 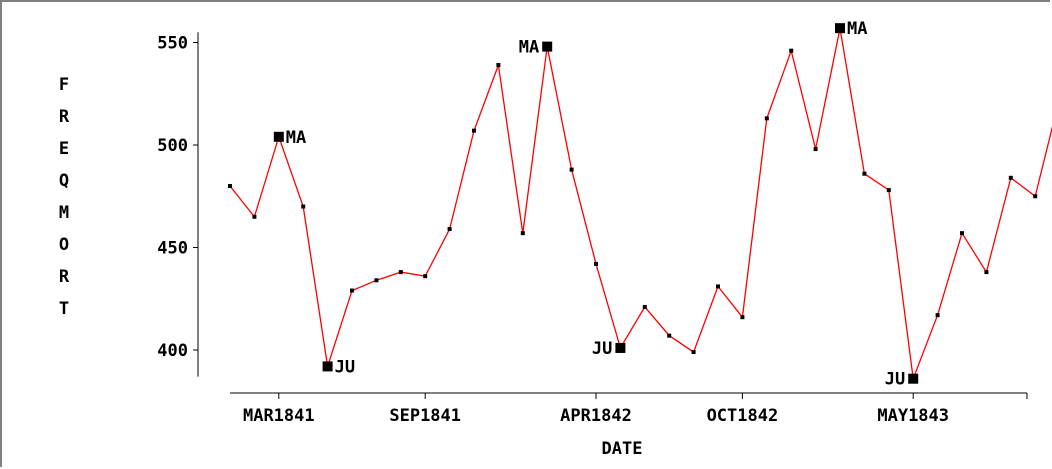 What do you see at coordinates (172, 249) in the screenshot?
I see `y-tick-label: 450` at bounding box center [172, 249].